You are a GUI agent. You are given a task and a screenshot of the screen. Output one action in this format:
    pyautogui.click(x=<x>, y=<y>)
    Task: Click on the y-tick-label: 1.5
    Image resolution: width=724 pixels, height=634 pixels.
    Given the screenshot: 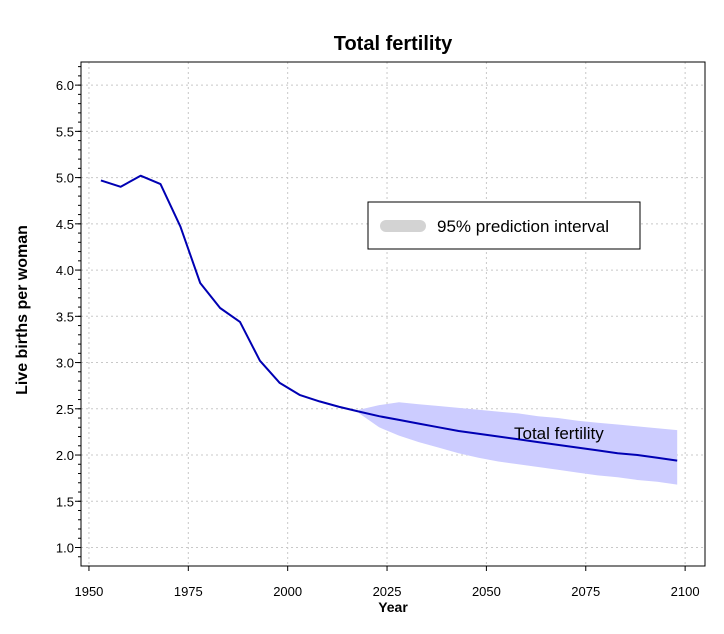 What is the action you would take?
    pyautogui.click(x=65, y=501)
    